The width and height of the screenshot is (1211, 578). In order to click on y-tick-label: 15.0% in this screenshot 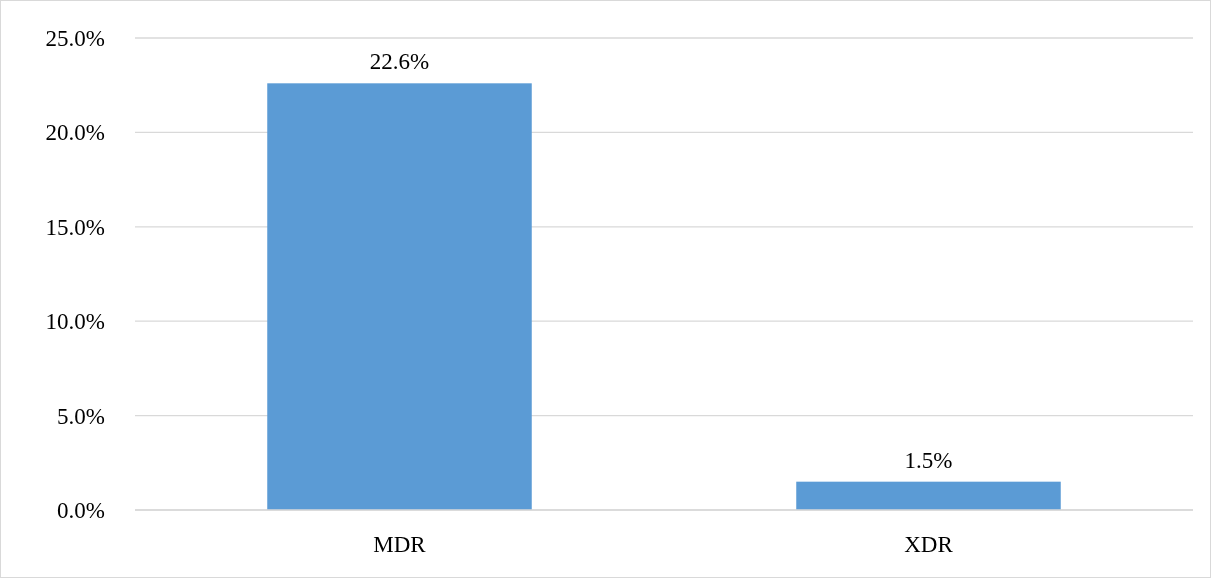, I will do `click(75, 227)`.